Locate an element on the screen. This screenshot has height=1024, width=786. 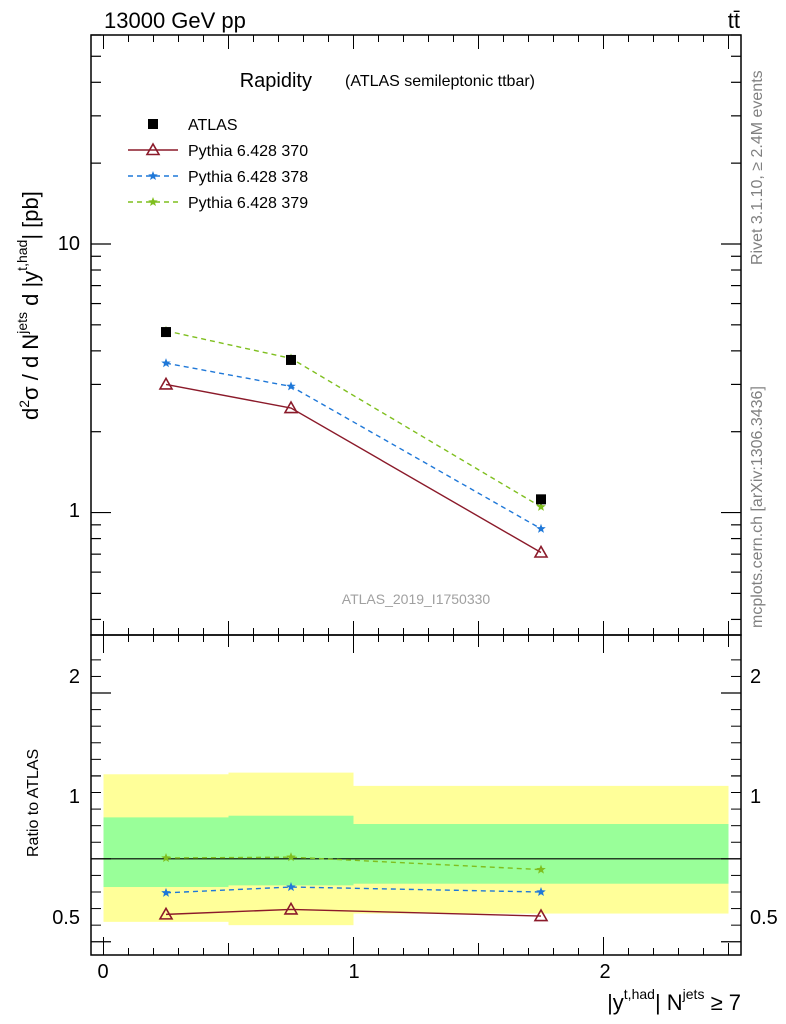
legend-label: ATLAS is located at coordinates (213, 125).